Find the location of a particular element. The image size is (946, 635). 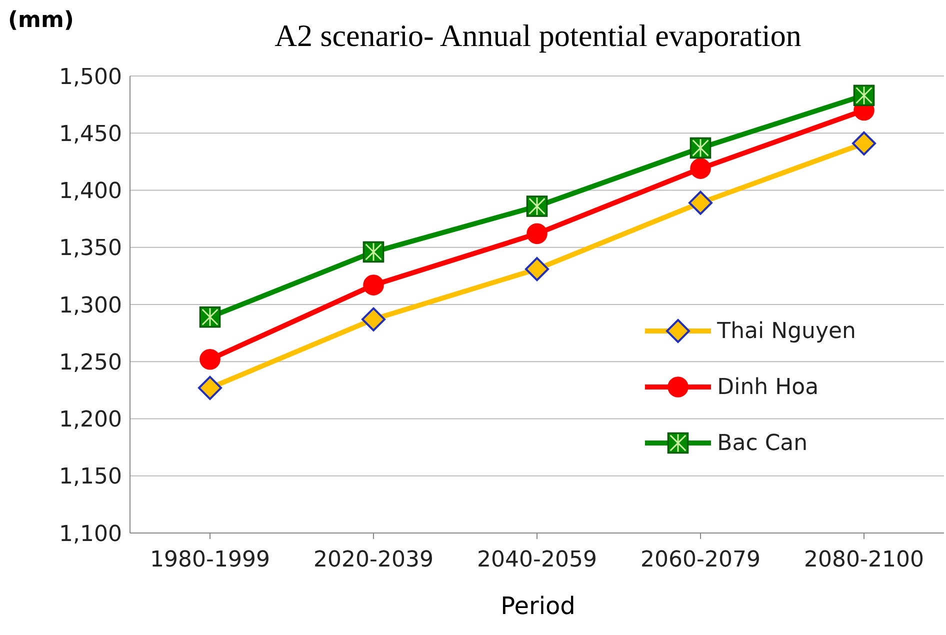

y-tick-label: 1,200 is located at coordinates (90, 420).